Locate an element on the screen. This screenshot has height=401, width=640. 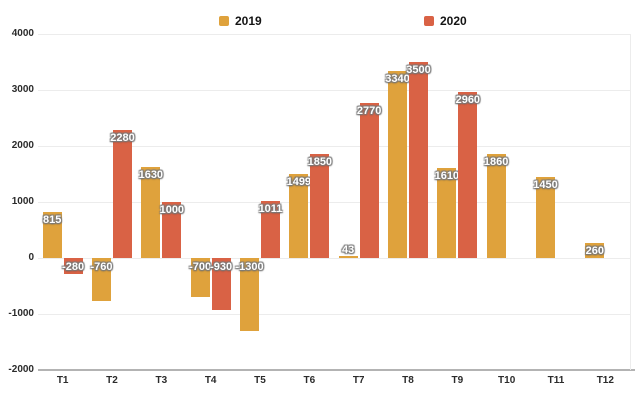
legend-swatch-2019 is located at coordinates (224, 21).